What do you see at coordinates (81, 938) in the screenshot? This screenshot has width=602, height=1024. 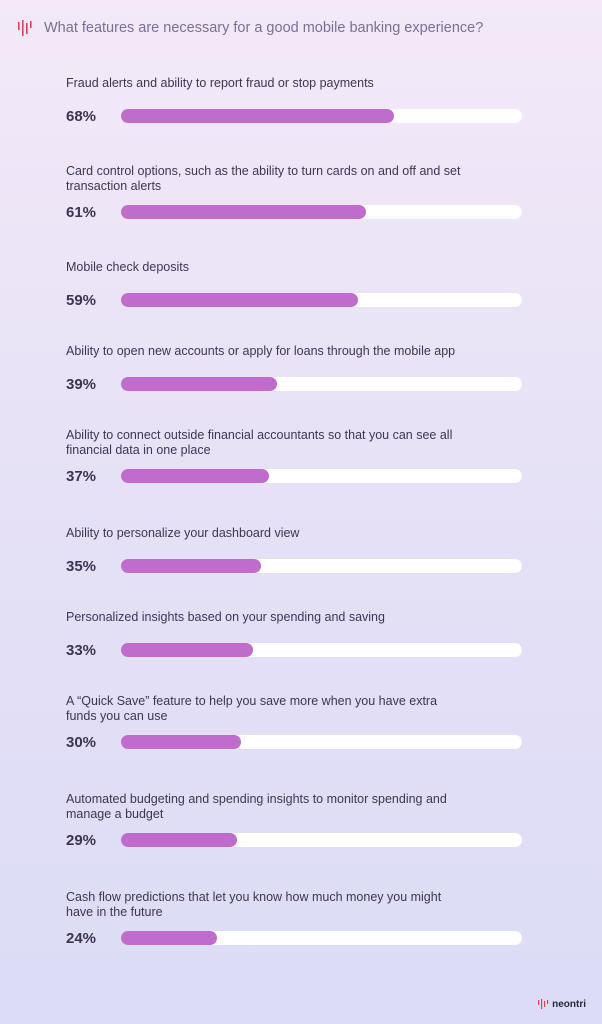 I see `bar-value-label: 24%` at bounding box center [81, 938].